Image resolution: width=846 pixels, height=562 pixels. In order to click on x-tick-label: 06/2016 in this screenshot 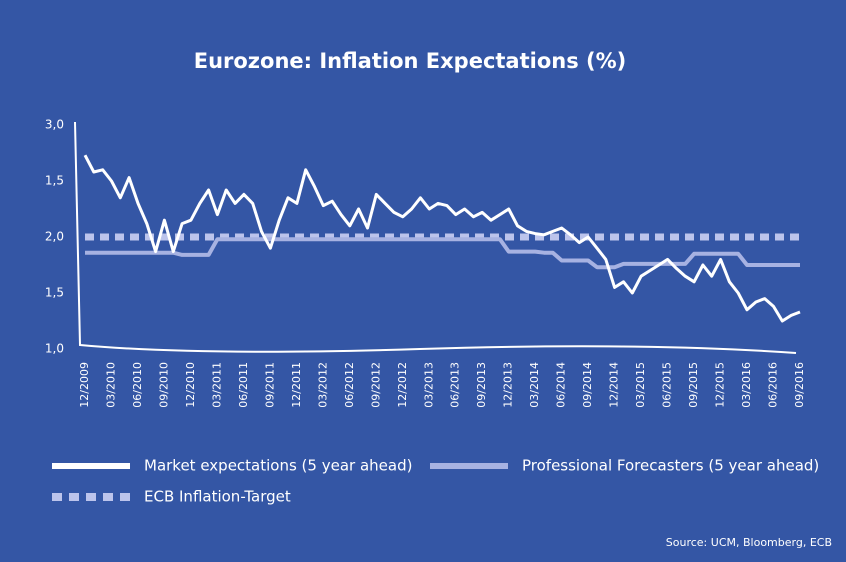, I will do `click(773, 385)`.